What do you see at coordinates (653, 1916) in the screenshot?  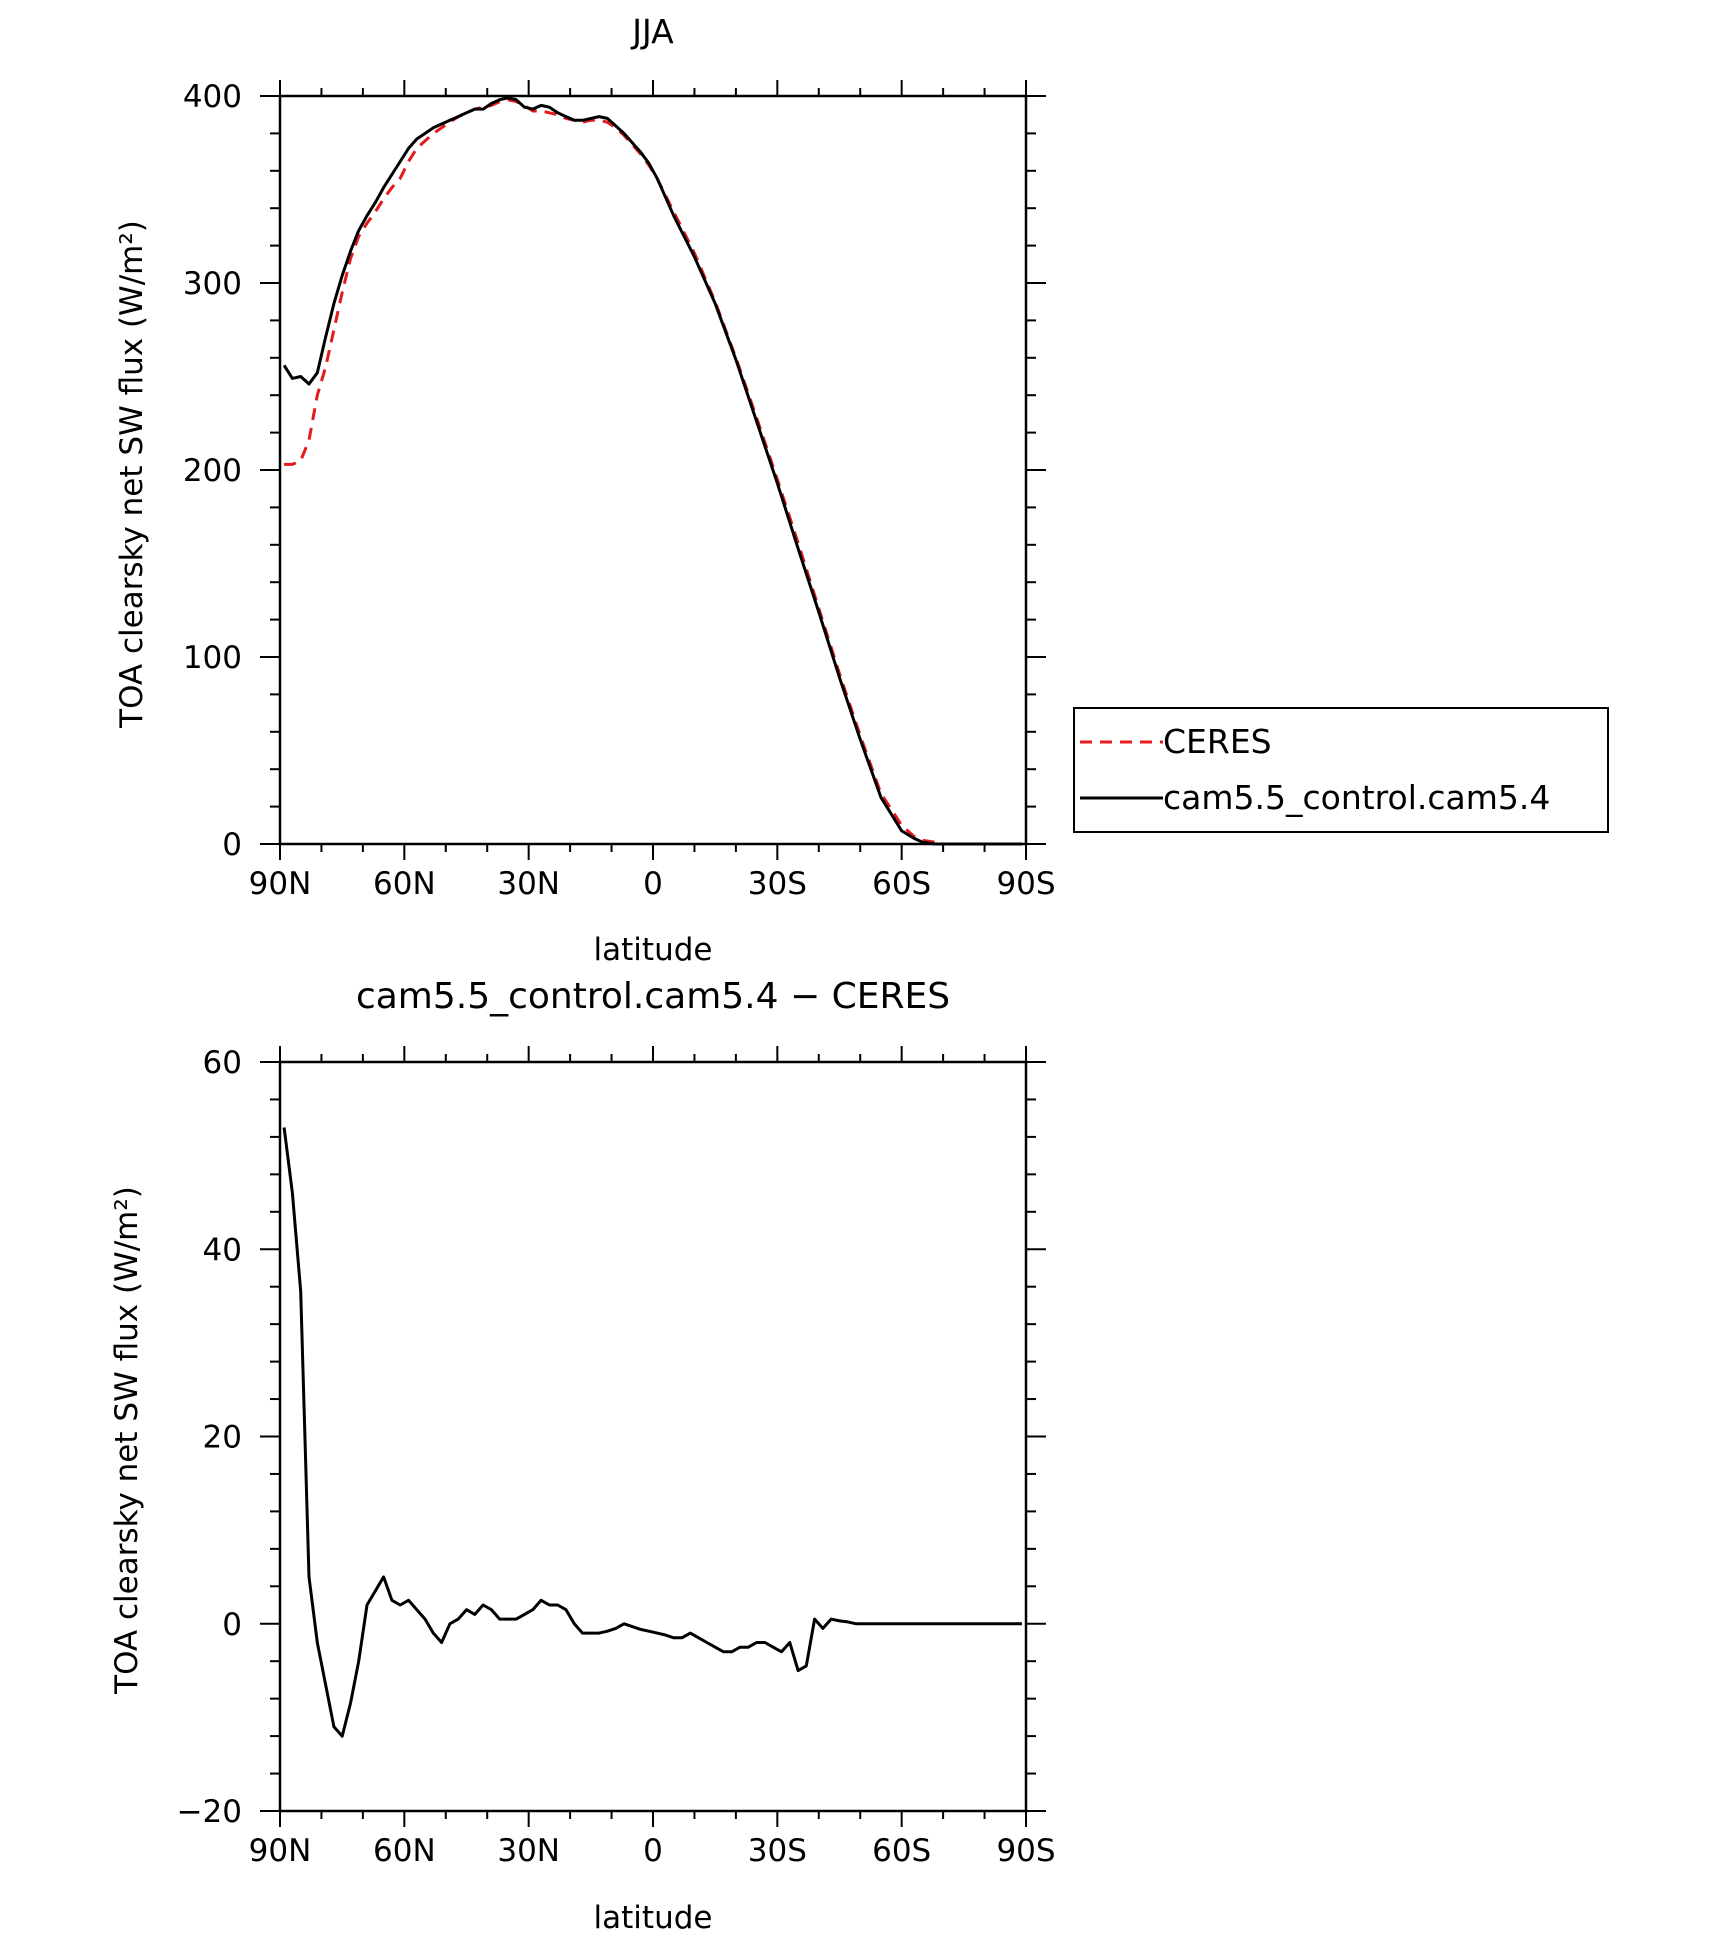 I see `bottom-chart-x-axis-label: latitude` at bounding box center [653, 1916].